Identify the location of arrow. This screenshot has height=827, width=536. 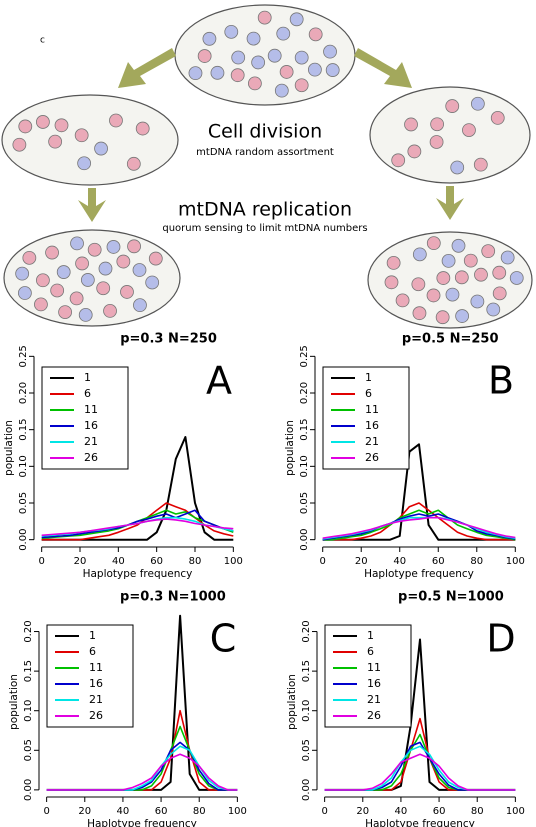
(92, 205).